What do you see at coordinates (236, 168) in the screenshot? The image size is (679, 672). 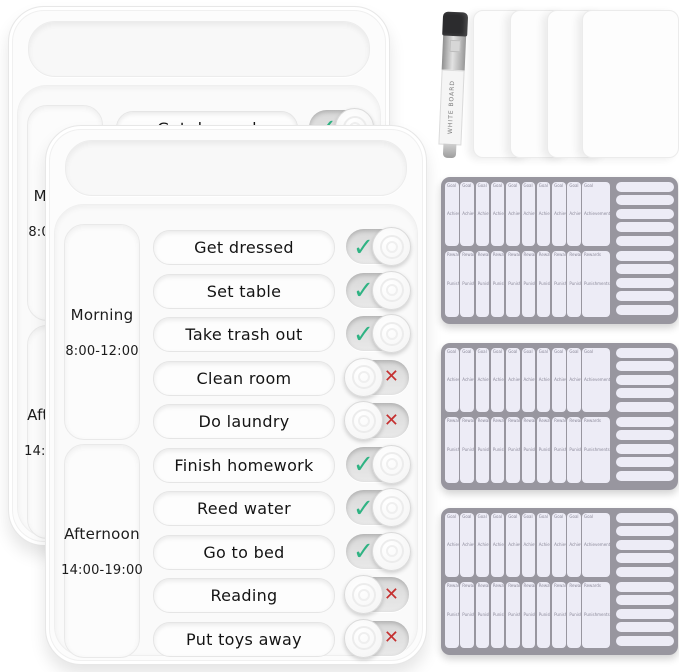 I see `board-name-slot` at bounding box center [236, 168].